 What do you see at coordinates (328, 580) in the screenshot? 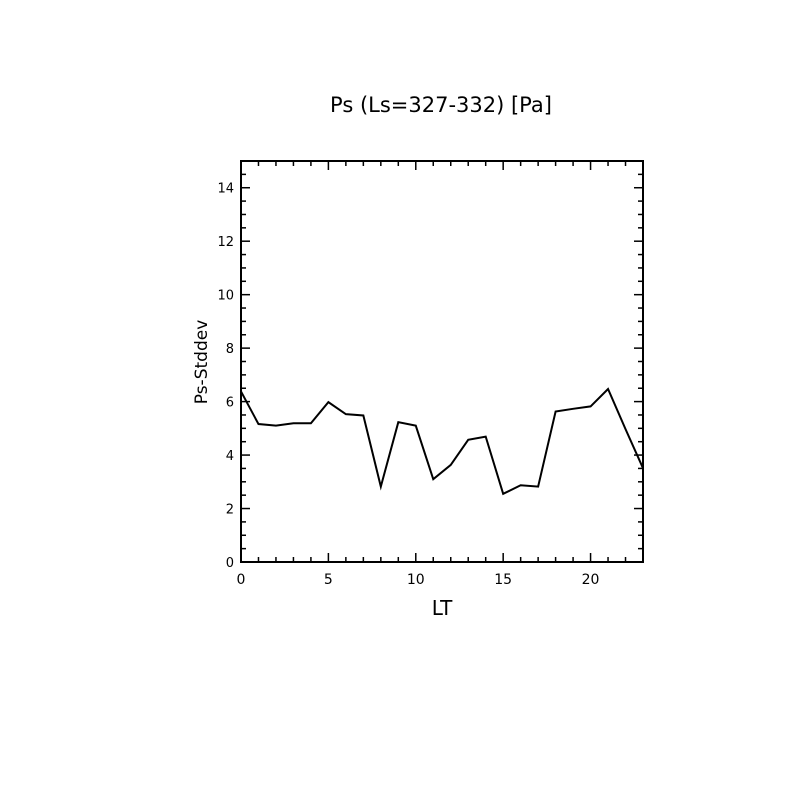
I see `x-tick-label: 5` at bounding box center [328, 580].